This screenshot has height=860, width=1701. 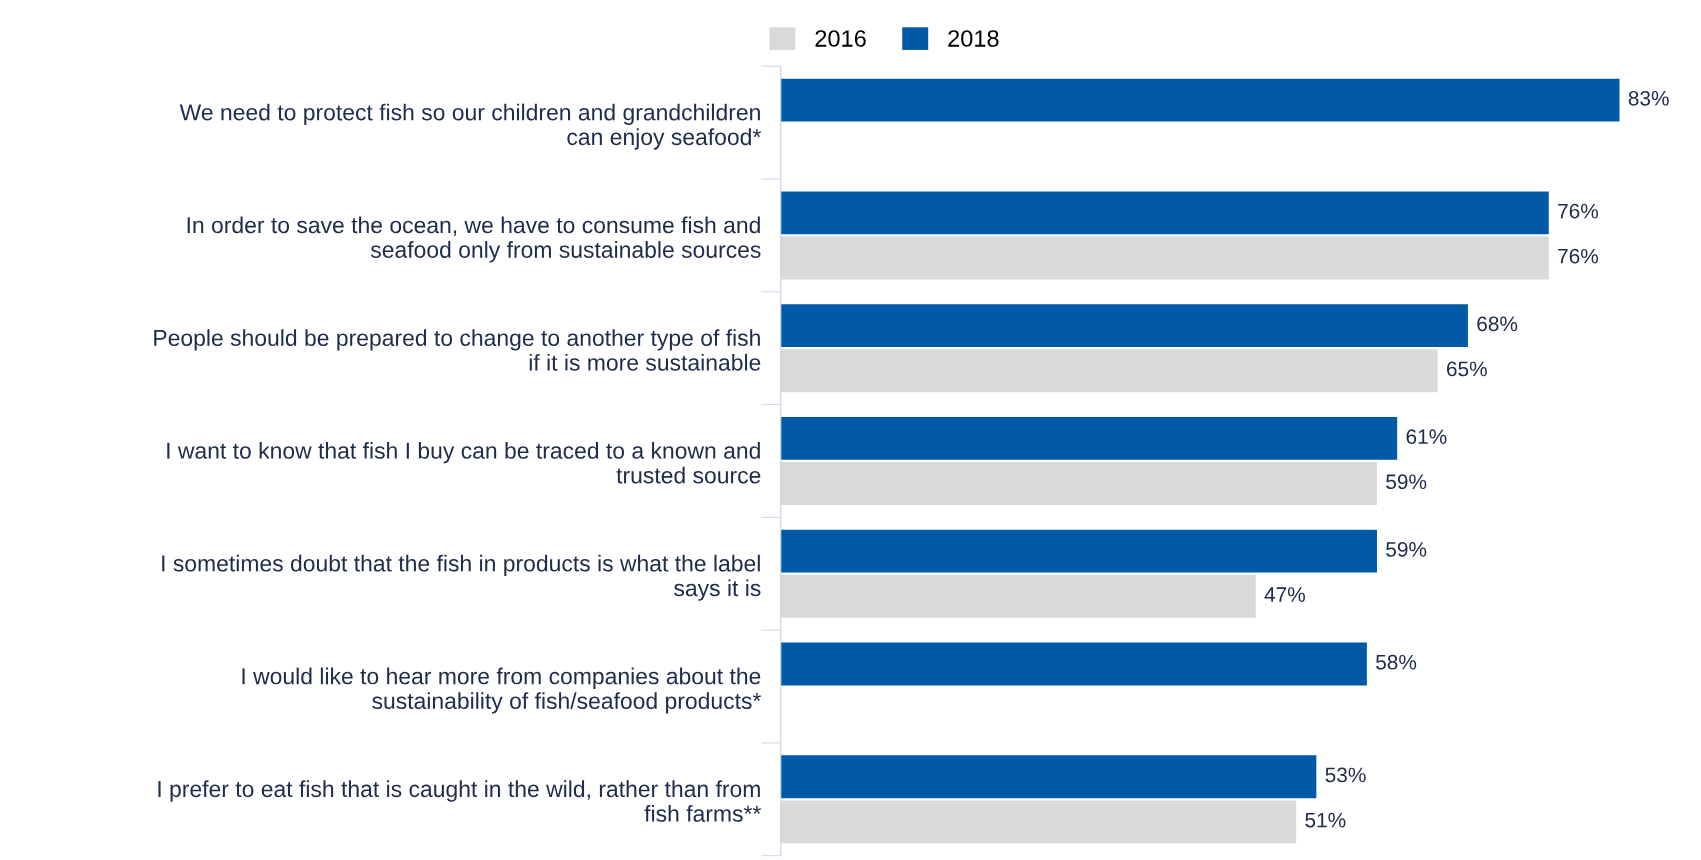 What do you see at coordinates (973, 38) in the screenshot?
I see `legend-label: 2018` at bounding box center [973, 38].